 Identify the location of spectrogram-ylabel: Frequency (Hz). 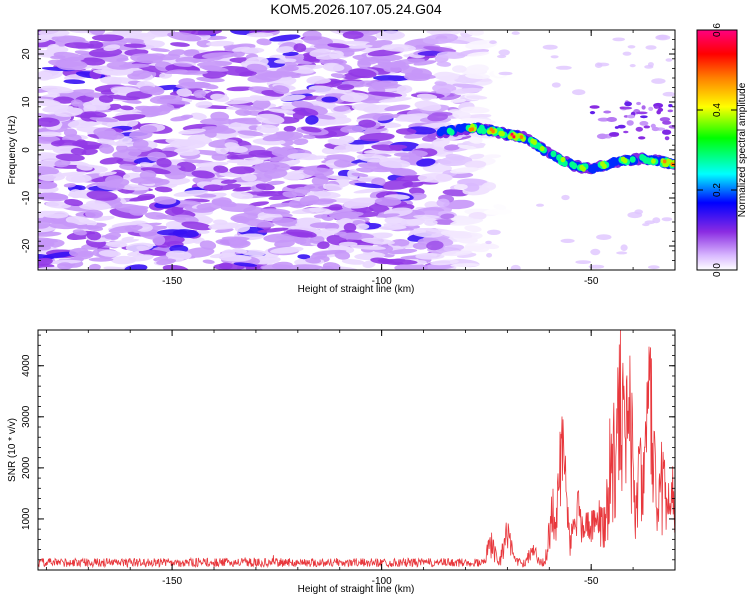
(12, 150).